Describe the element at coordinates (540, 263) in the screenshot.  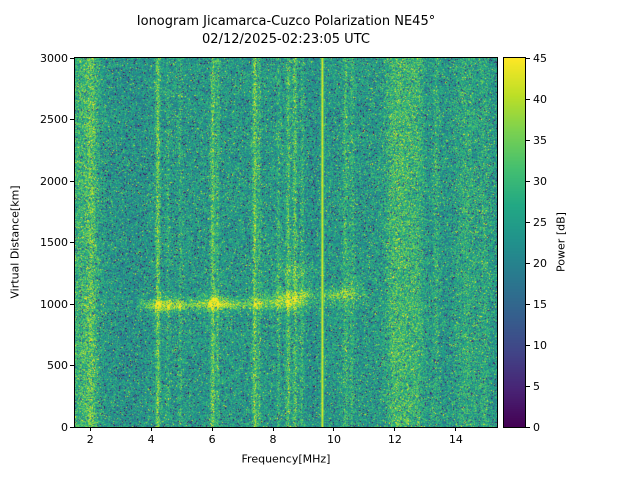
I see `colorbar-tick-label: 20` at that location.